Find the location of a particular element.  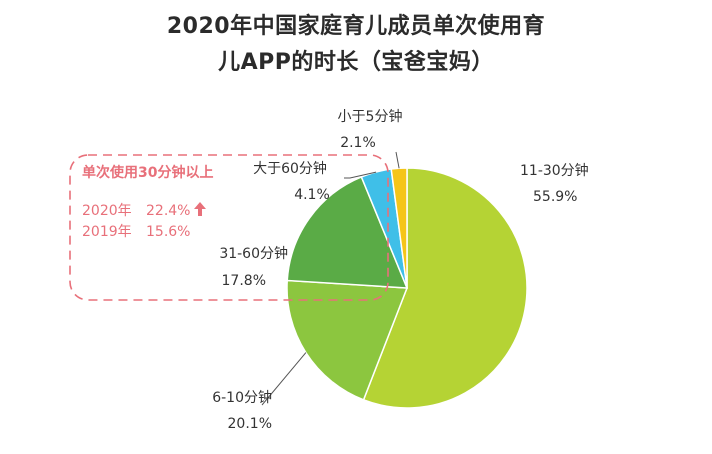

chart-title-line-2: 儿APP的时长（宝爸宝妈） is located at coordinates (356, 62).